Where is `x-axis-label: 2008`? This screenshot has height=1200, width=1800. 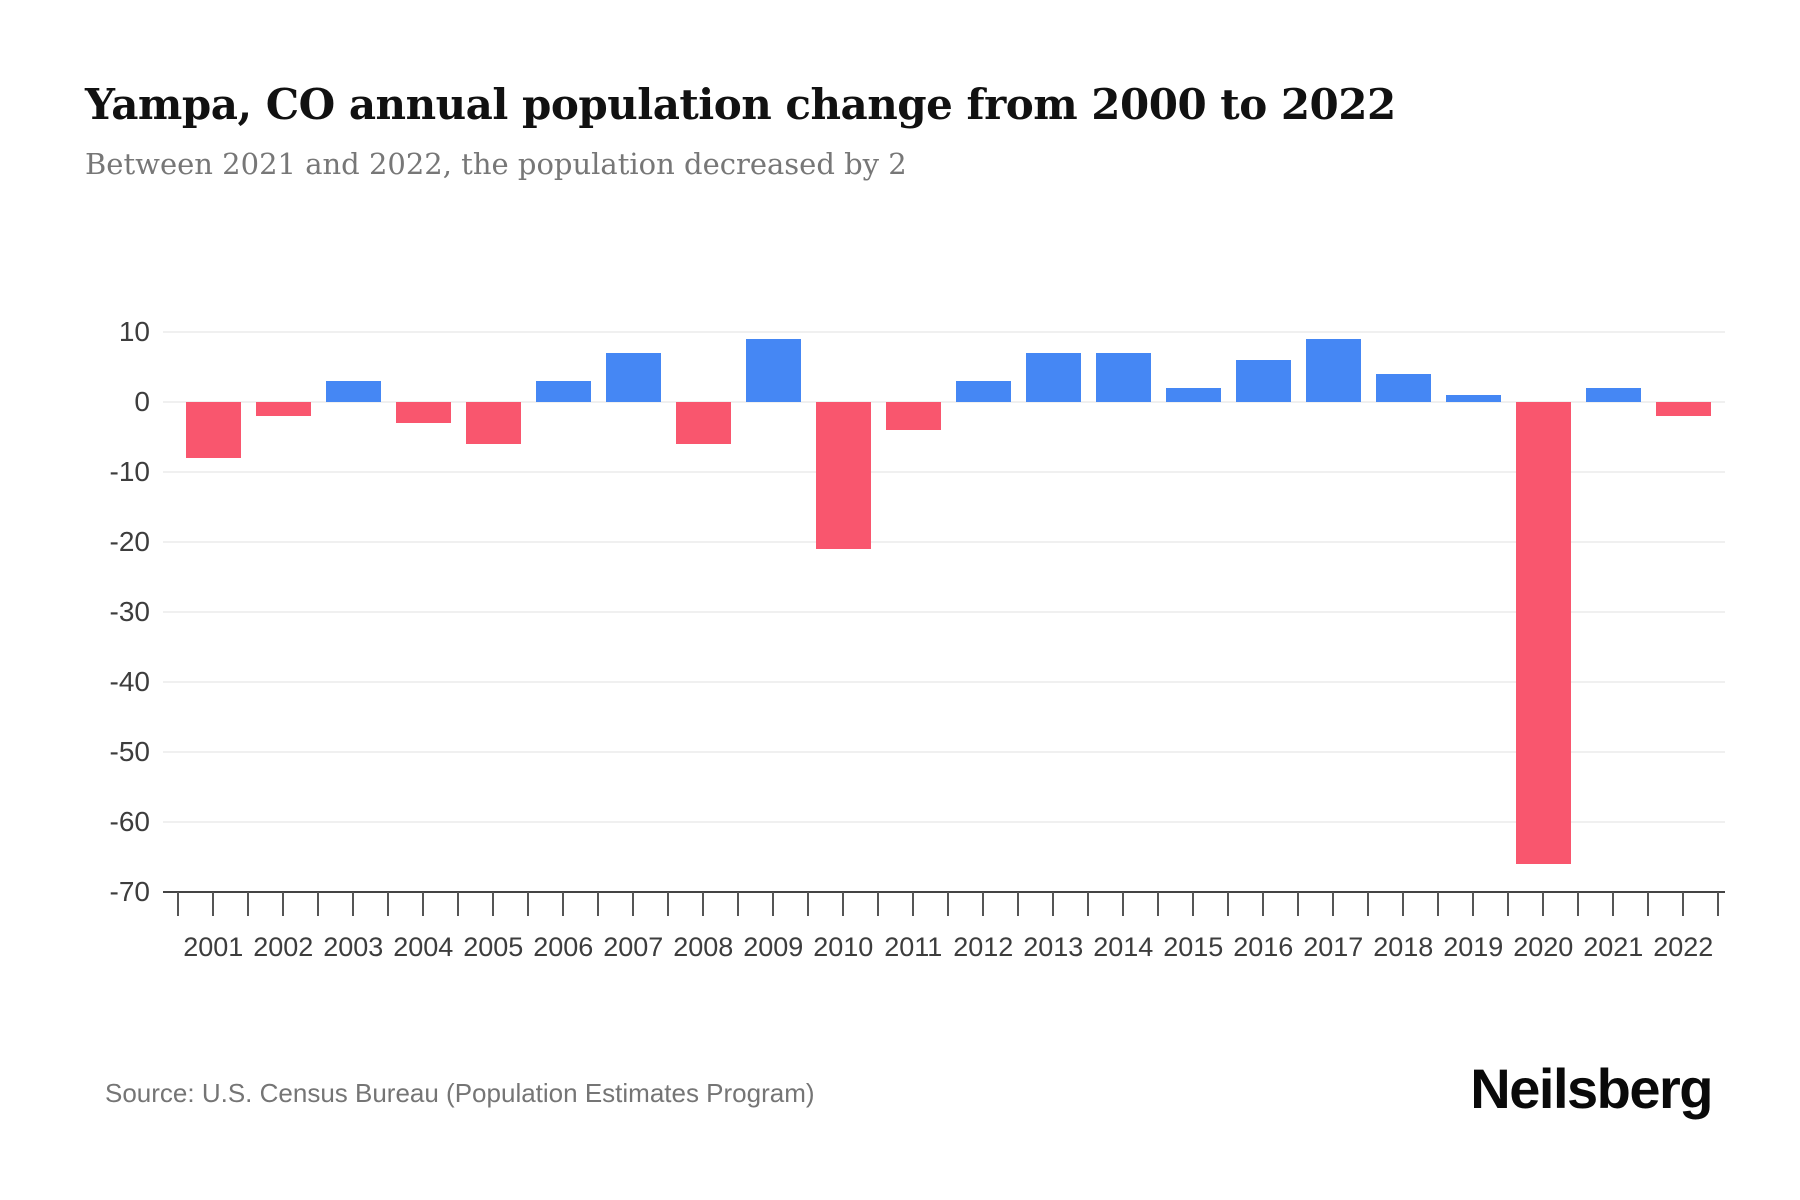
x-axis-label: 2008 is located at coordinates (703, 946).